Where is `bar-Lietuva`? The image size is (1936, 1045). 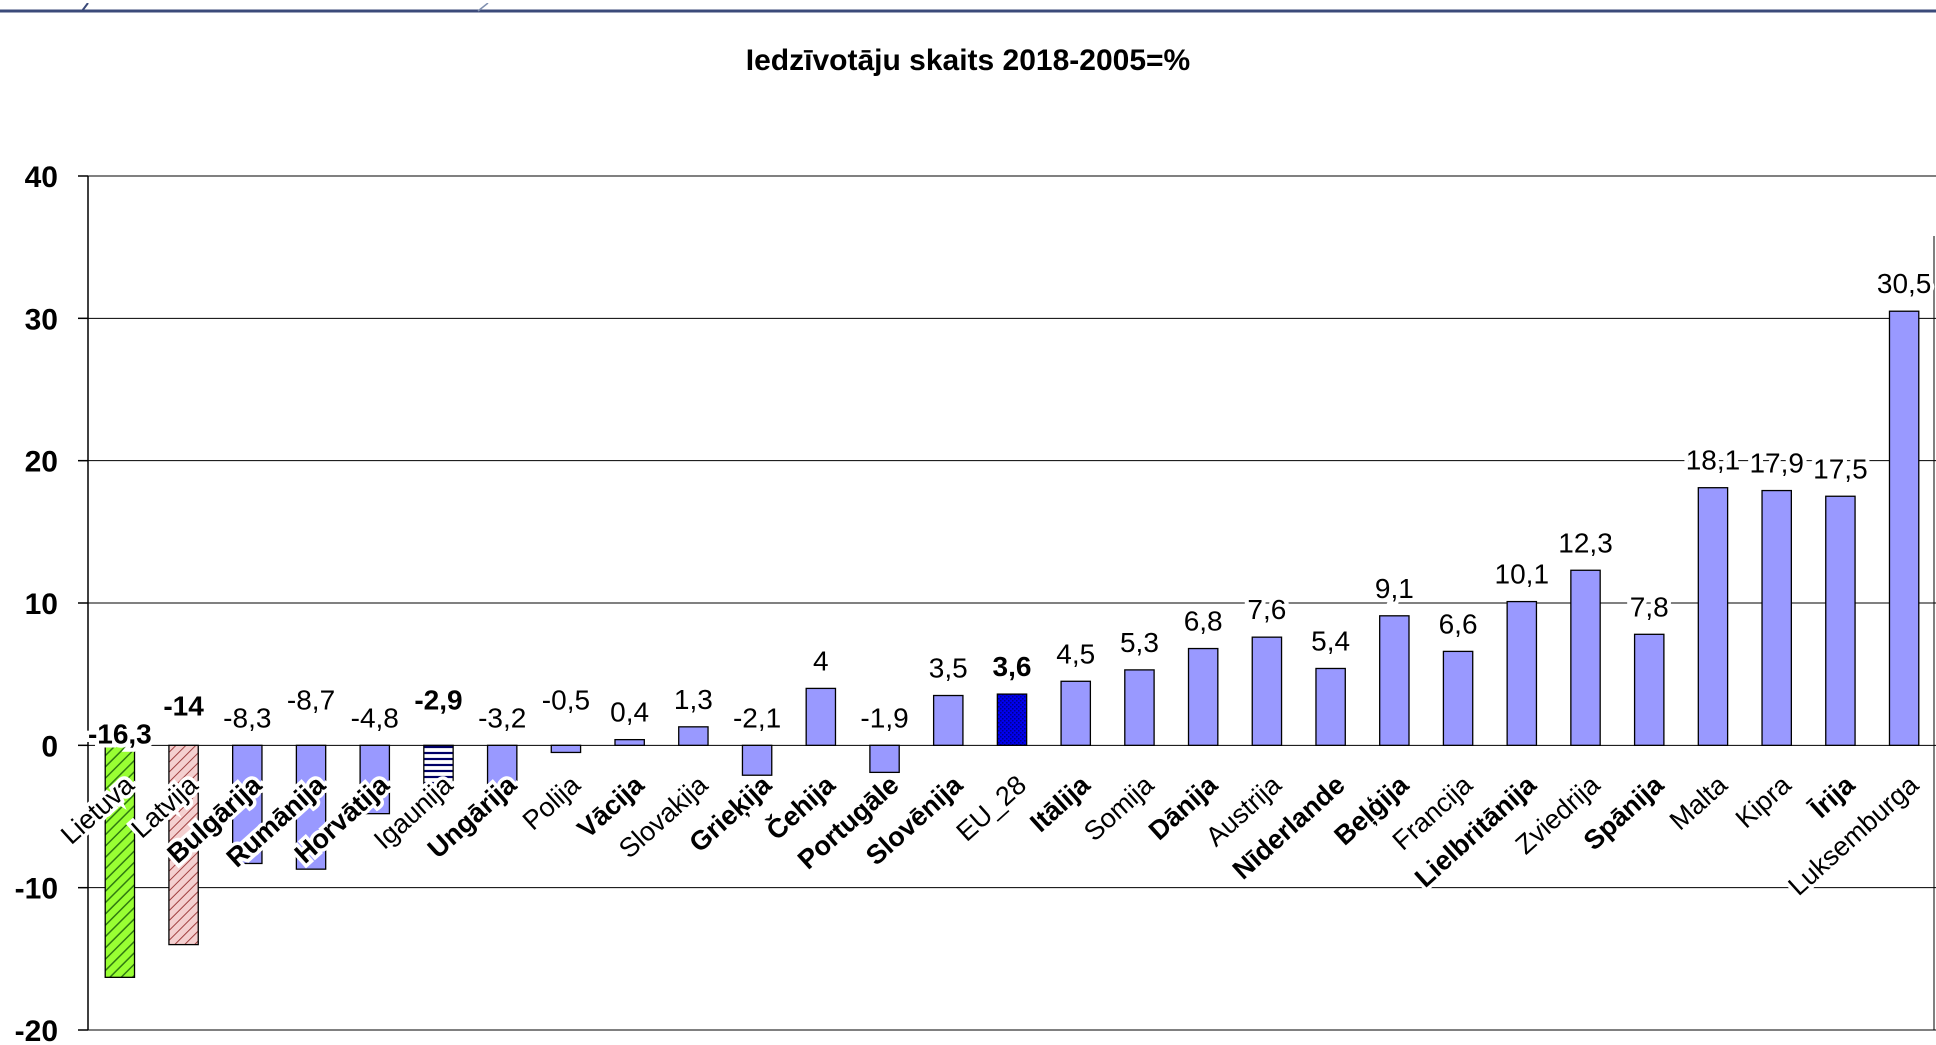
bar-Lietuva is located at coordinates (120, 861).